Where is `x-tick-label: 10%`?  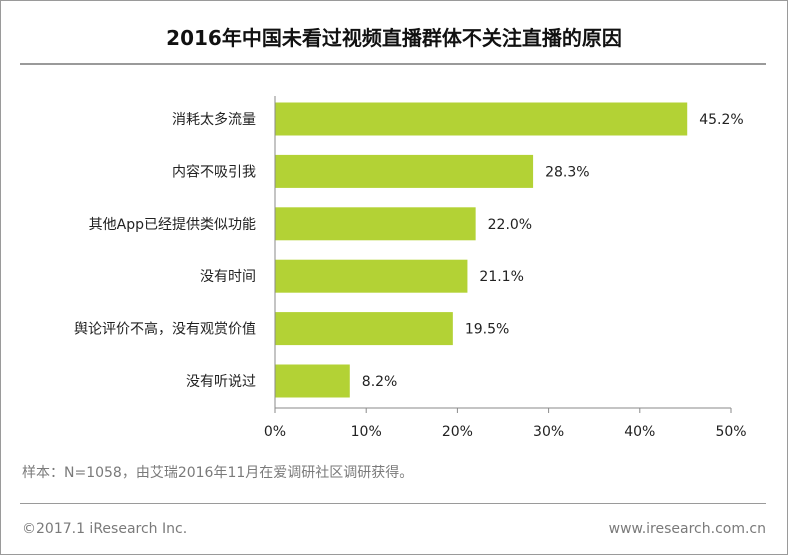 x-tick-label: 10% is located at coordinates (366, 432).